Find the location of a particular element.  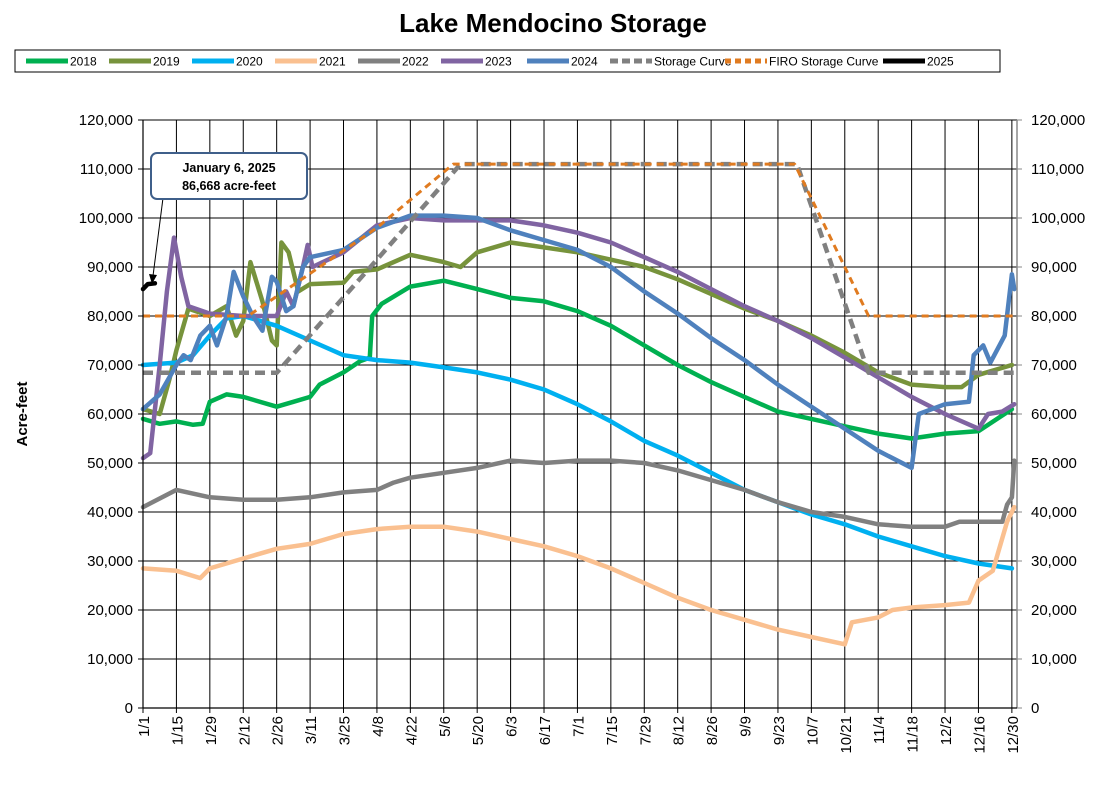

chart-title: Lake Mendocino Storage is located at coordinates (553, 23).